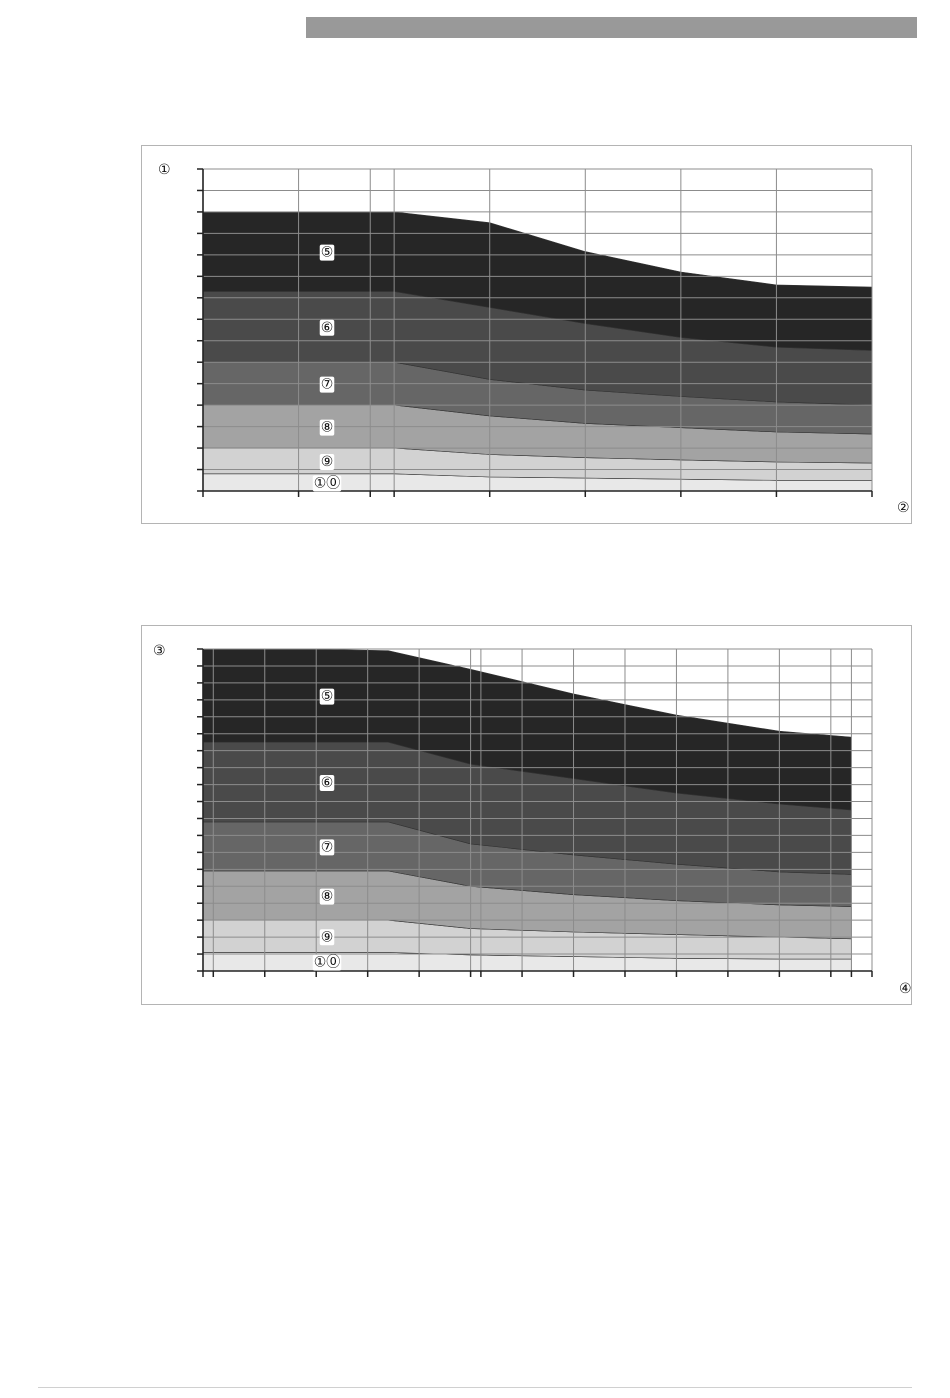 This screenshot has height=1398, width=950. I want to click on x-axis-label: ④, so click(905, 989).